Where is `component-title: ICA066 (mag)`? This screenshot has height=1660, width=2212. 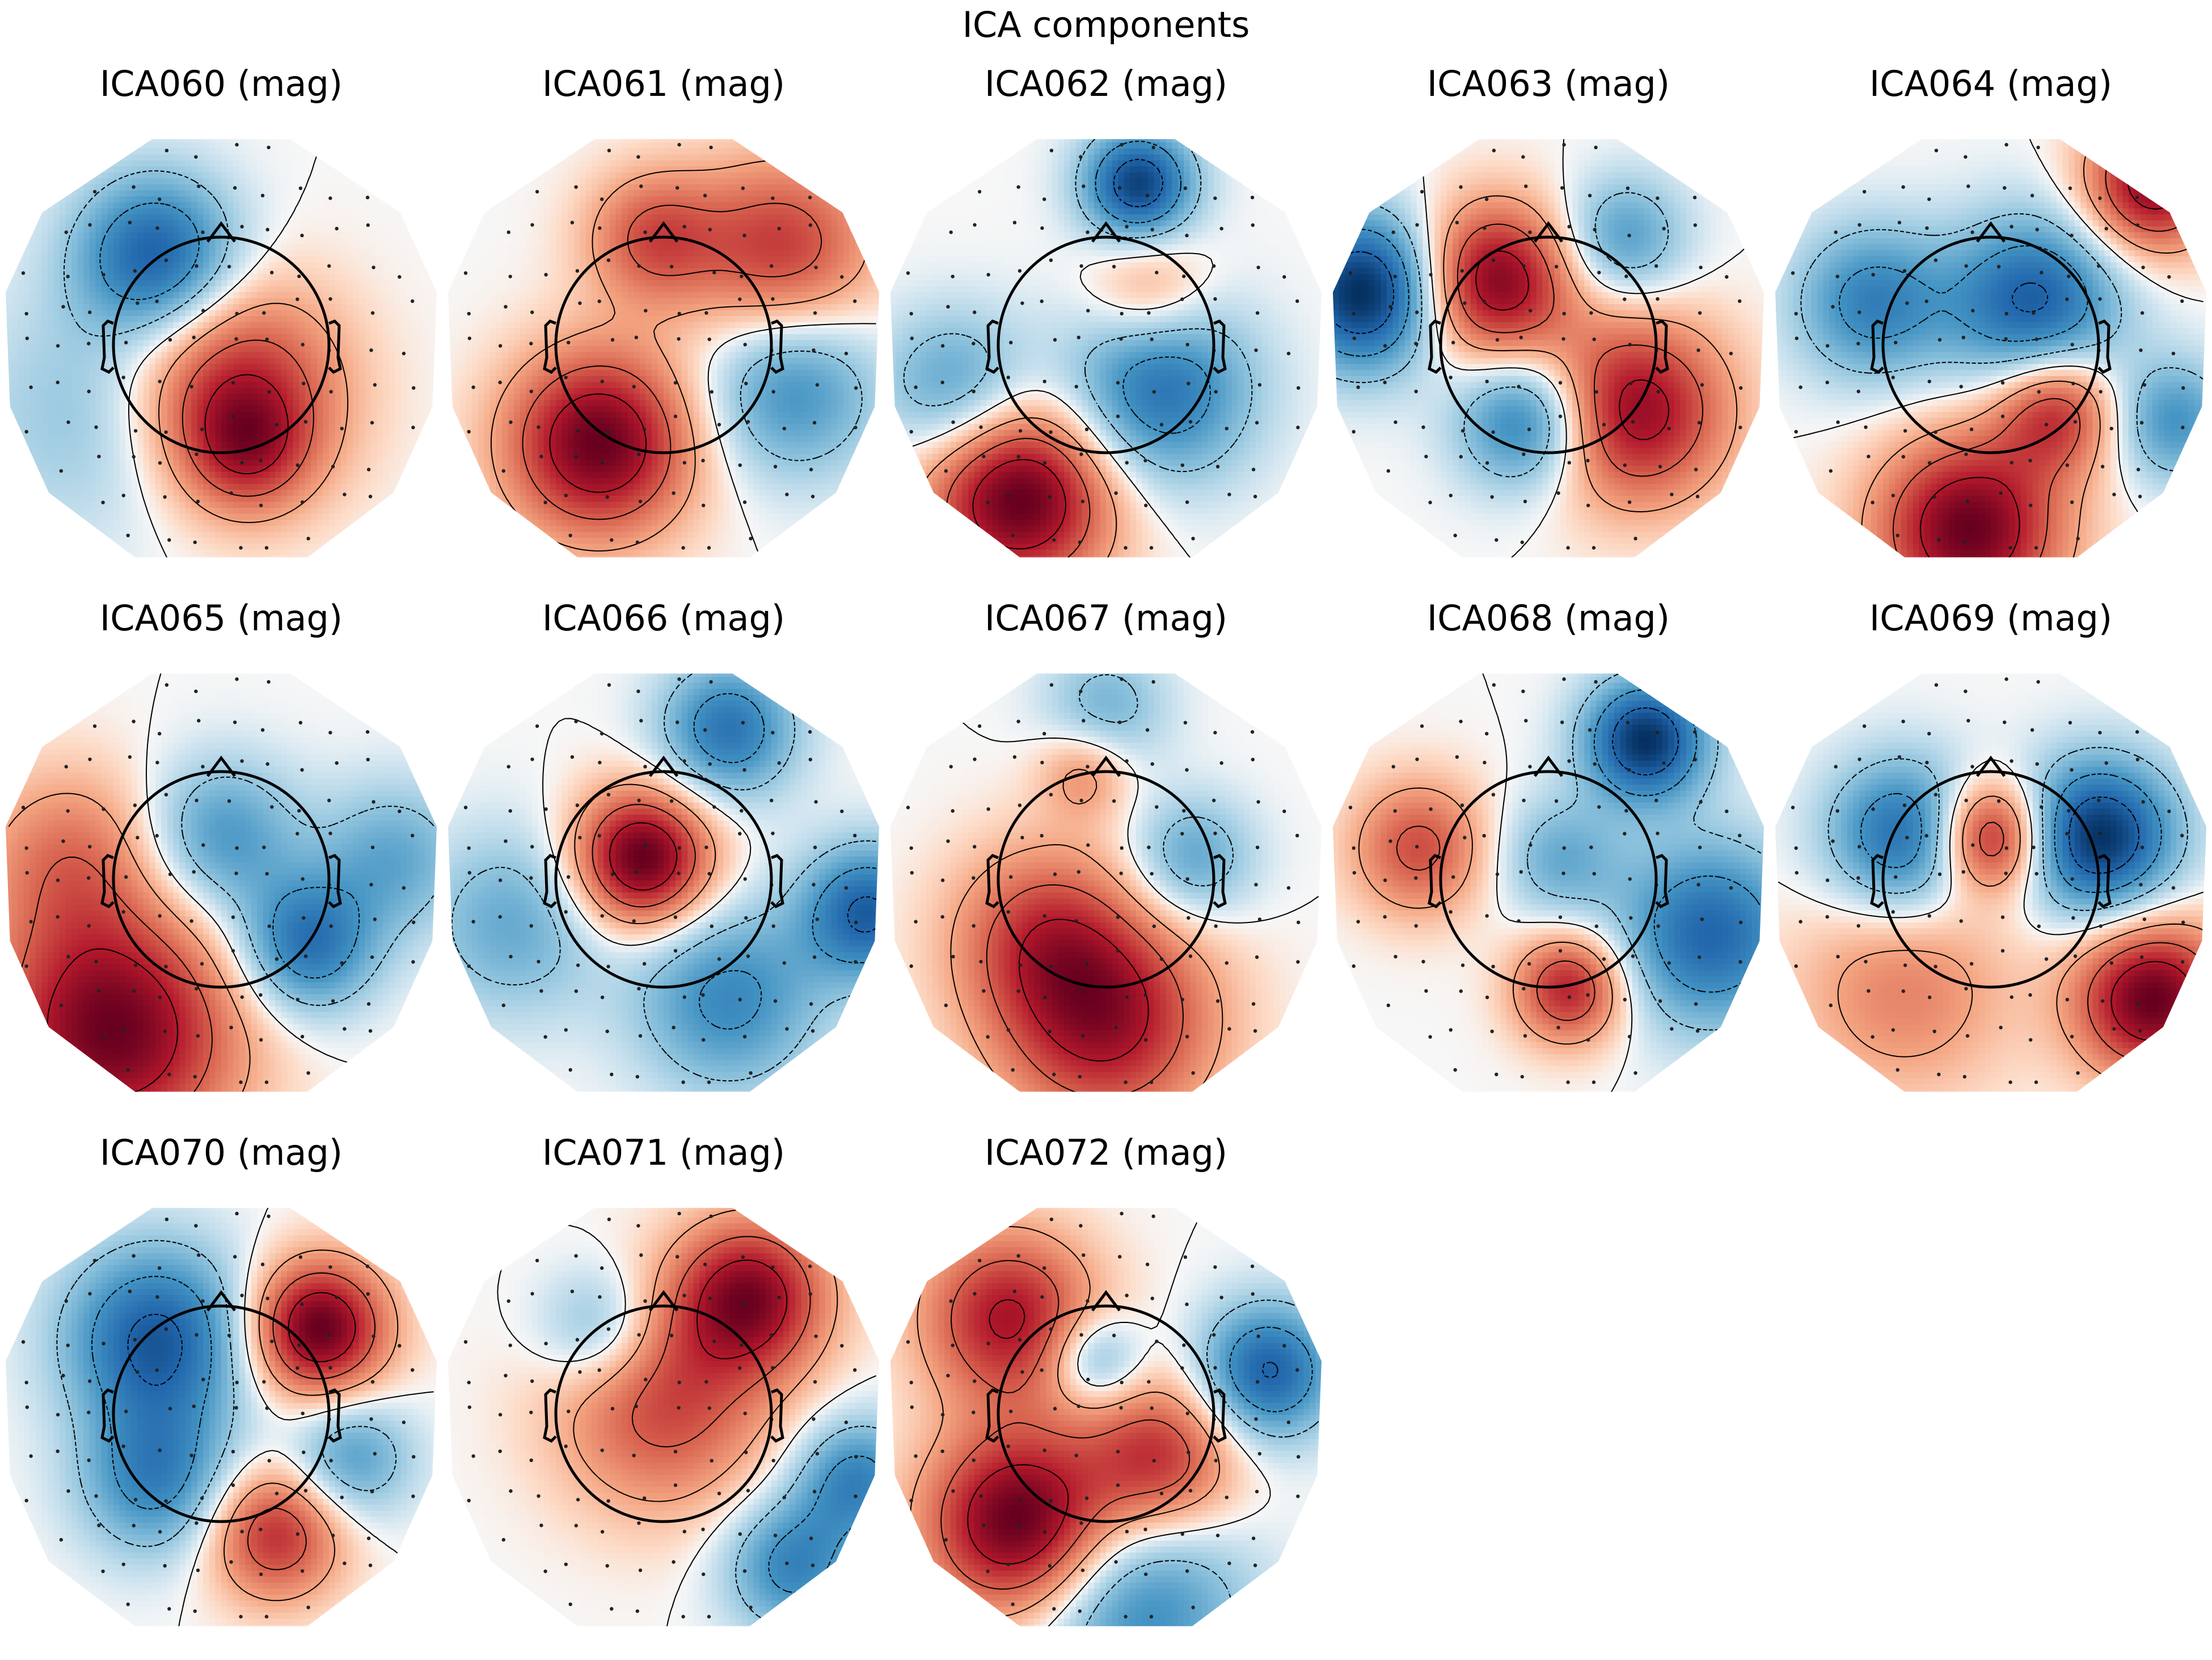 component-title: ICA066 (mag) is located at coordinates (663, 618).